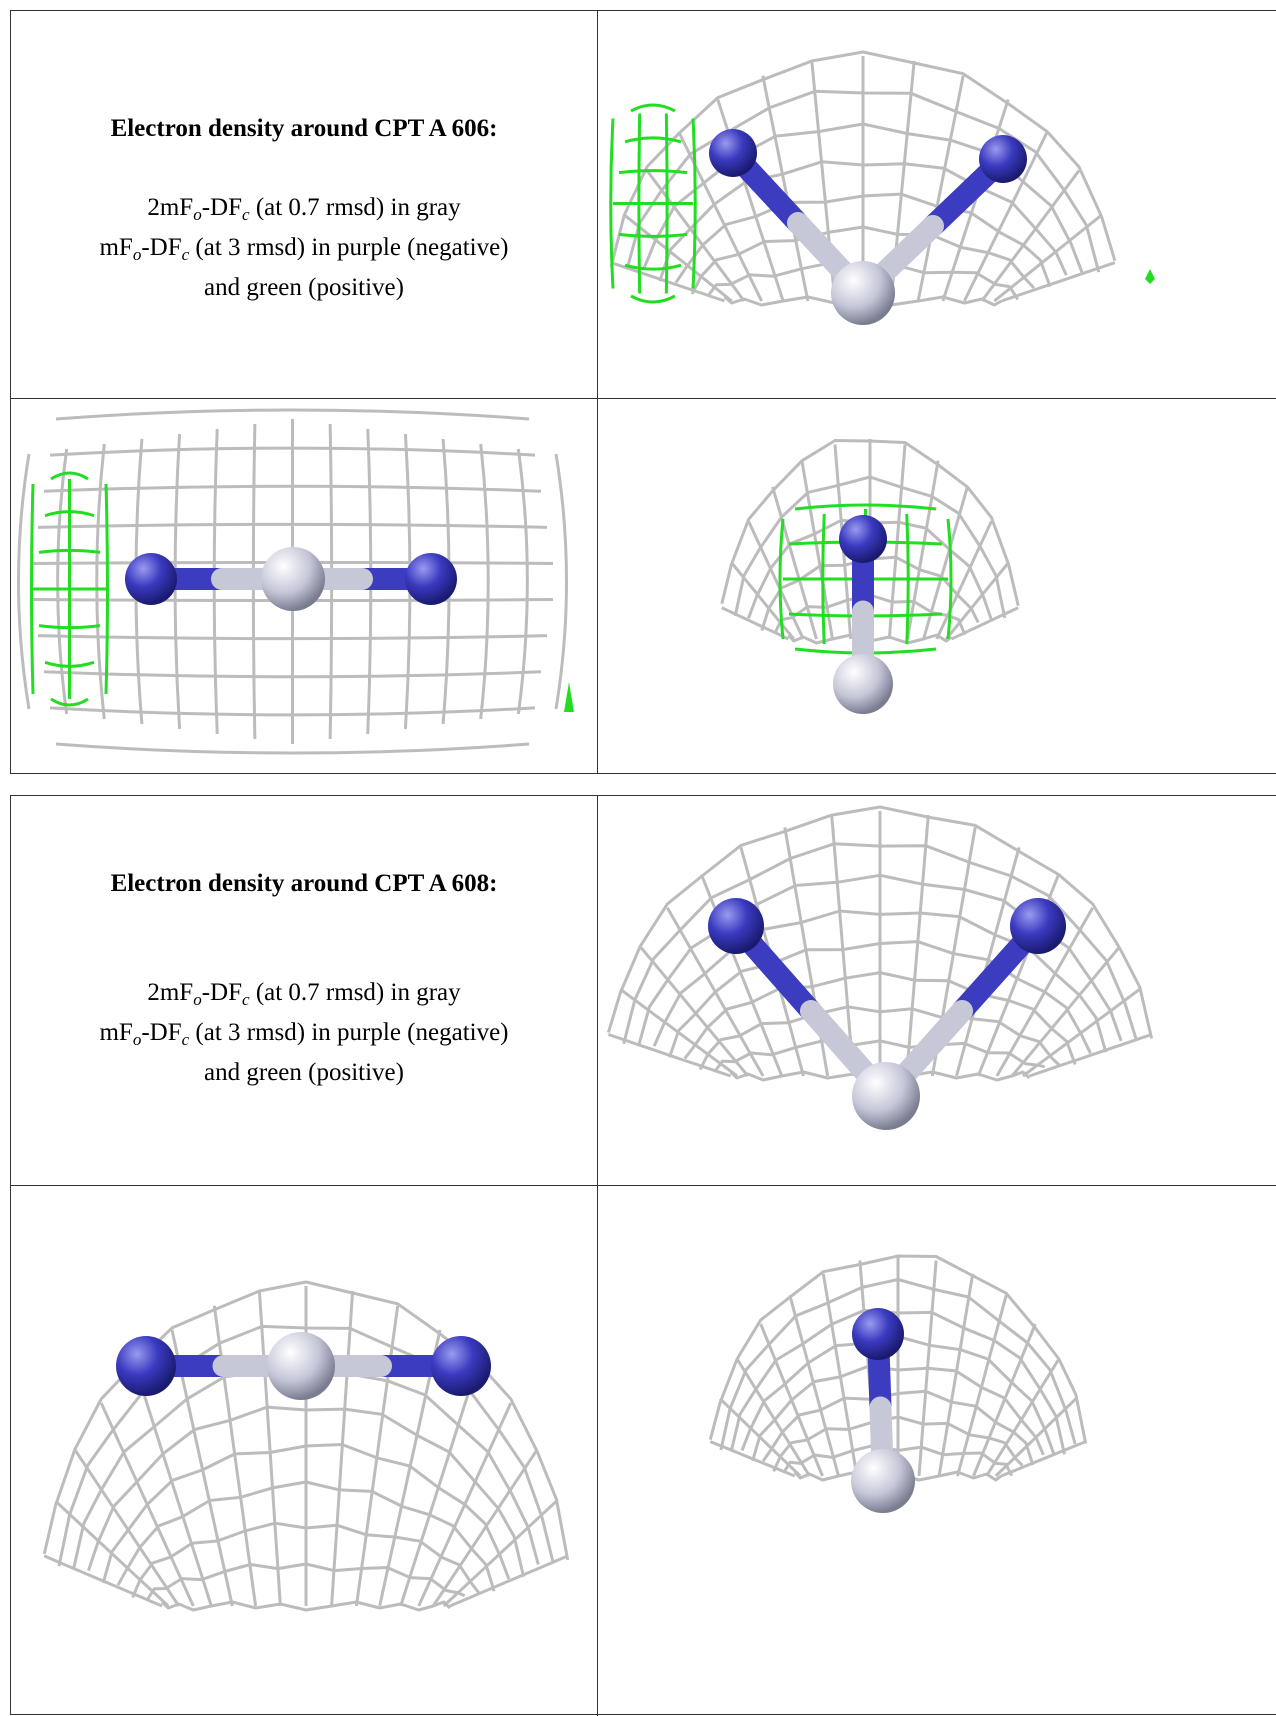 Image resolution: width=1276 pixels, height=1716 pixels. What do you see at coordinates (1150, 276) in the screenshot?
I see `green-blob` at bounding box center [1150, 276].